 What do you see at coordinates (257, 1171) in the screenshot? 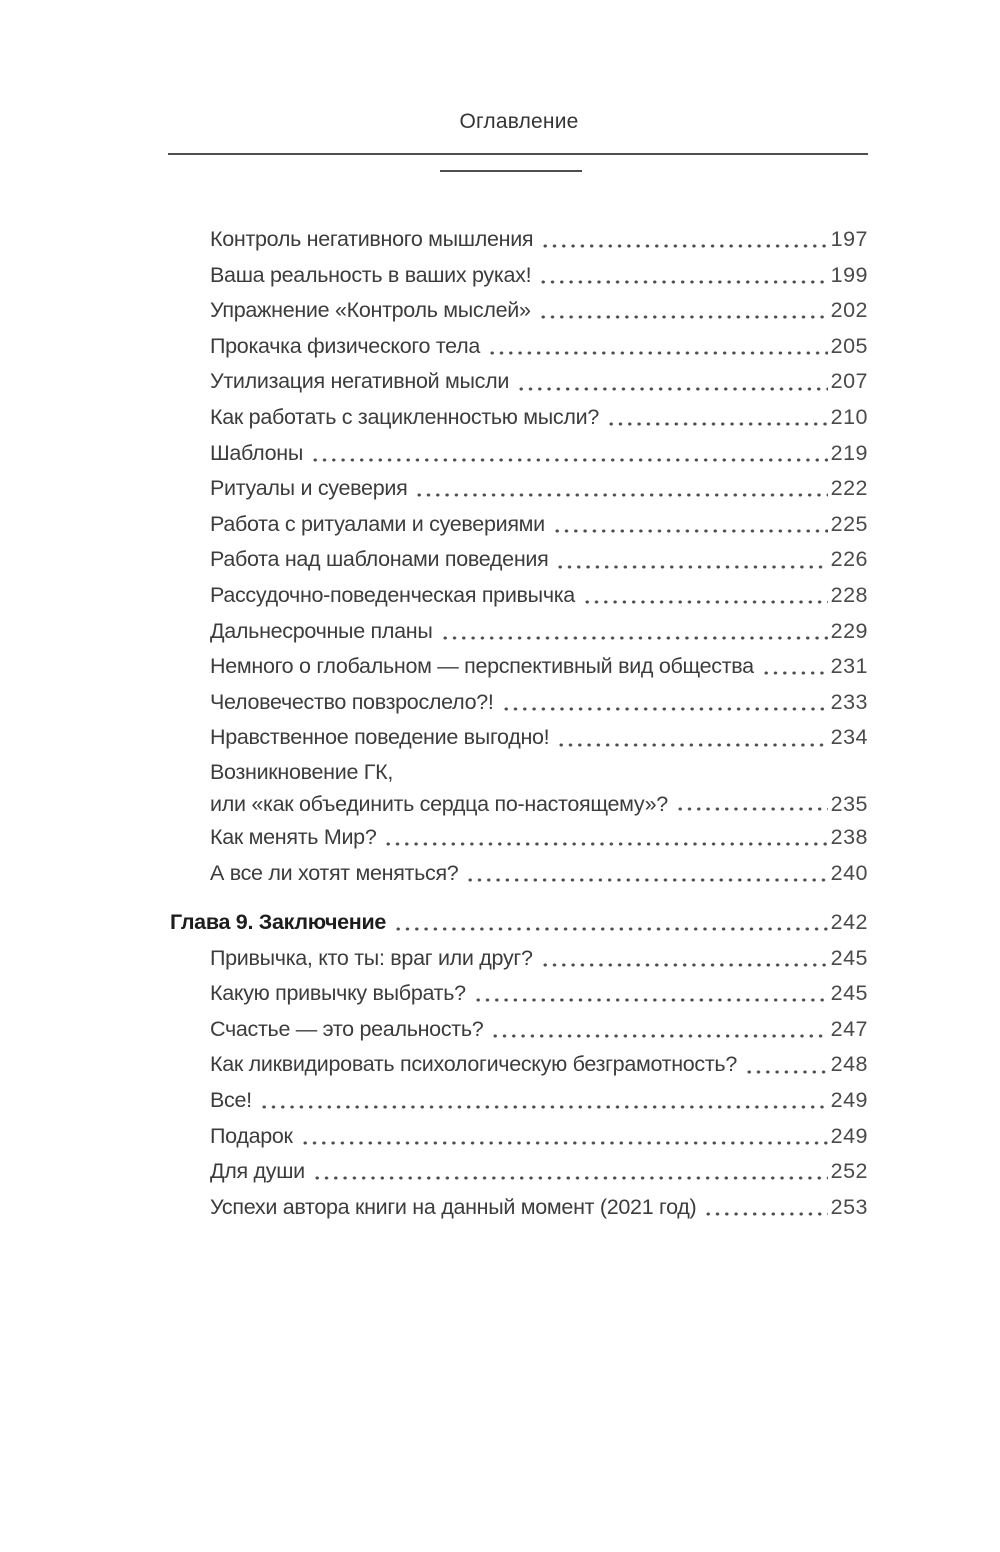
I see `toc-entry-title: Для души` at bounding box center [257, 1171].